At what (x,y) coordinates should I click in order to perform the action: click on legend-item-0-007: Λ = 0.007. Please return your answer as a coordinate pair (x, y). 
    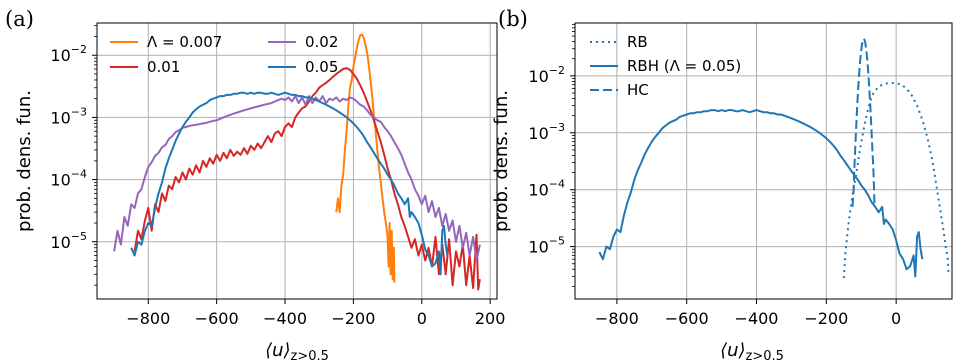
    Looking at the image, I should click on (166, 42).